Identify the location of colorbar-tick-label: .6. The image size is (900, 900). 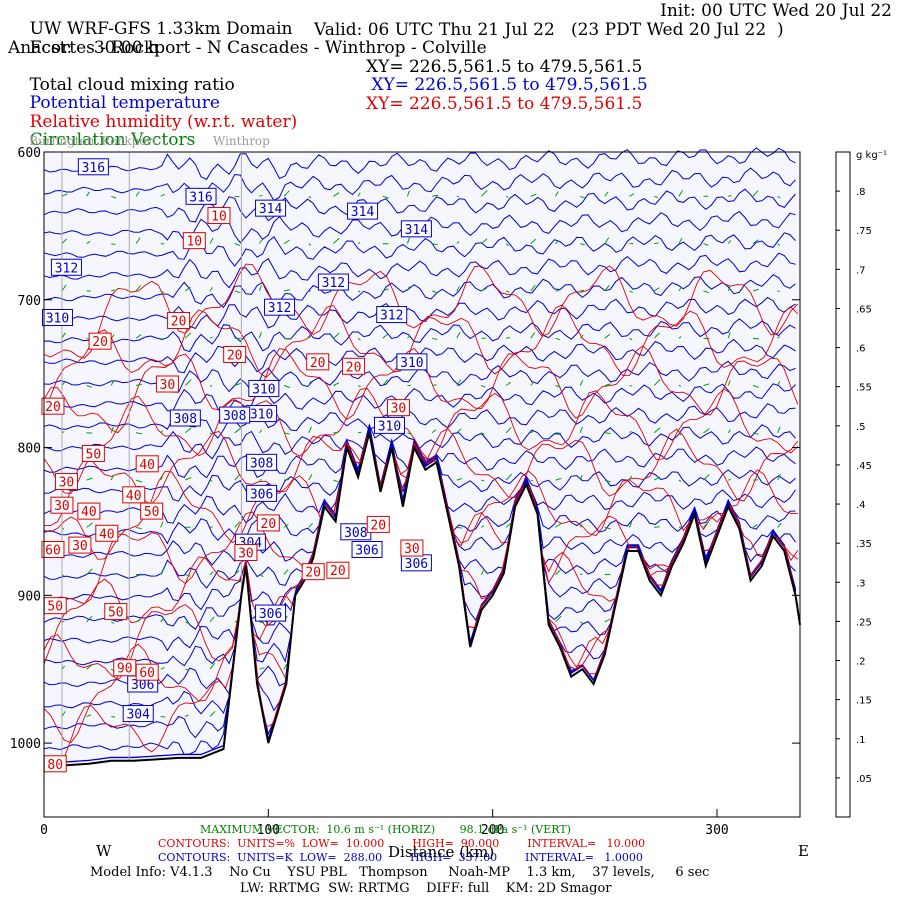
(861, 349).